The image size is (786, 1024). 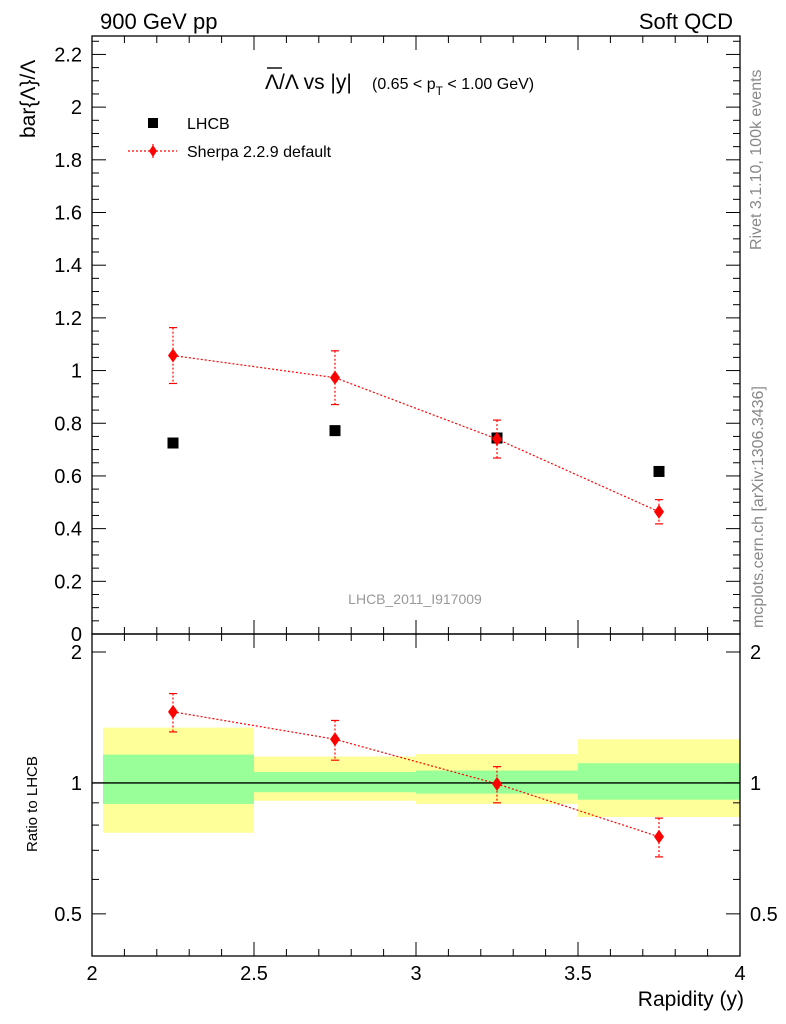 I want to click on legend-data-label: LHCB, so click(x=208, y=124).